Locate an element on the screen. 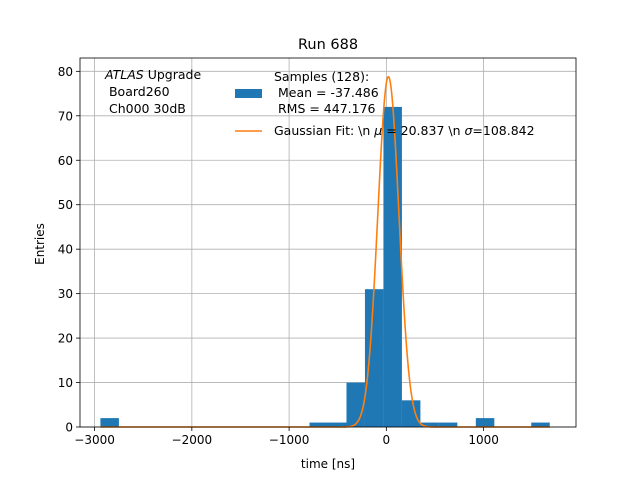 The image size is (640, 480). legend-samples-line-2: Mean = -37.486 is located at coordinates (326, 92).